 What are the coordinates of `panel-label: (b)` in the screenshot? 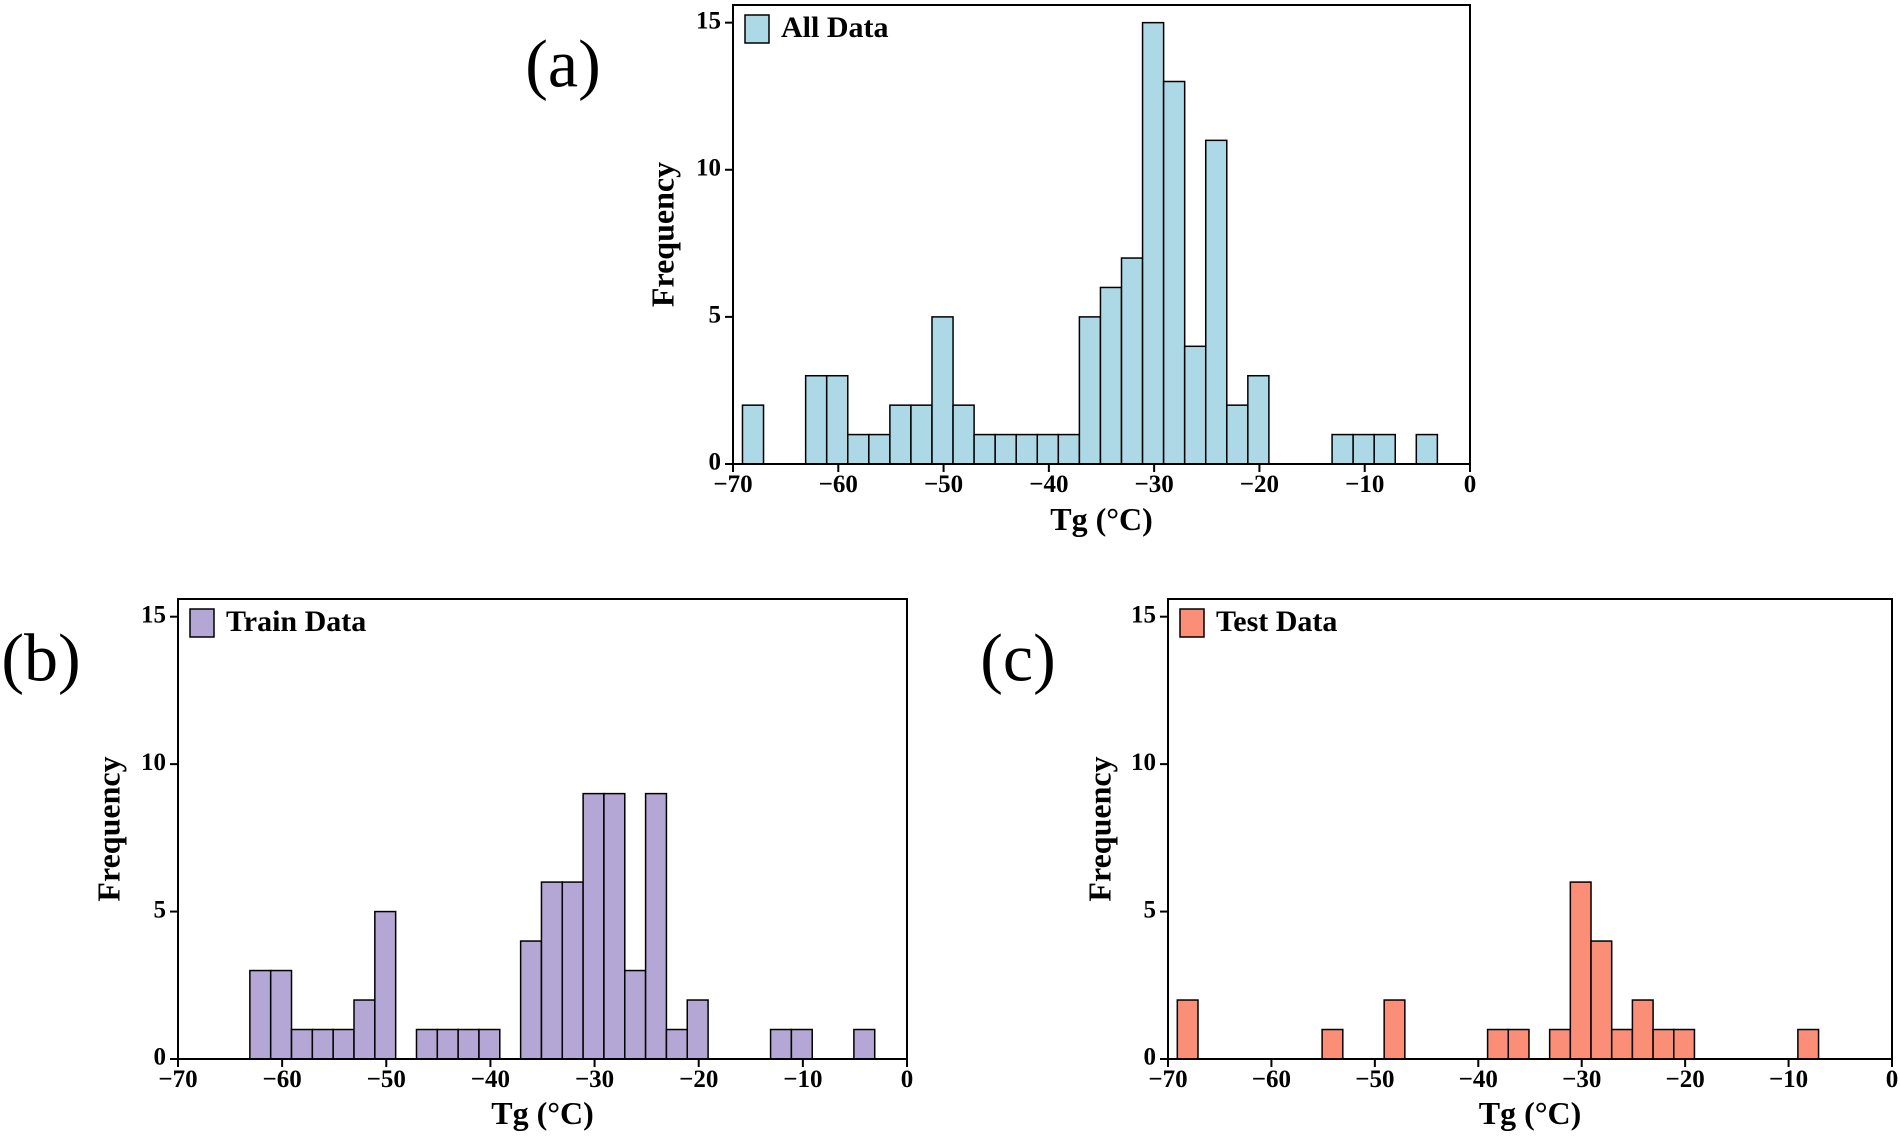 It's located at (40, 658).